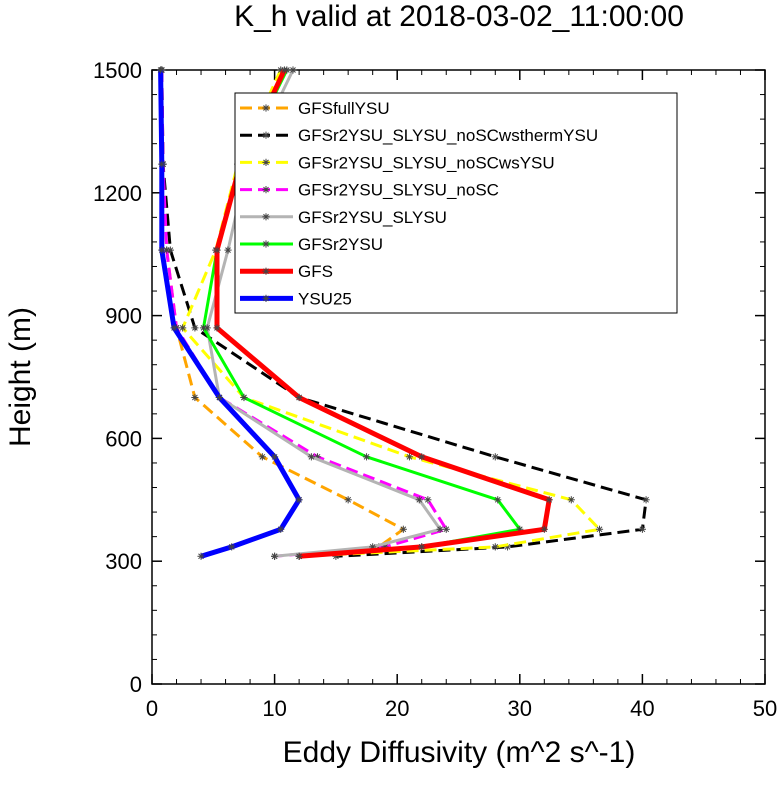 The width and height of the screenshot is (781, 796). What do you see at coordinates (340, 244) in the screenshot?
I see `legend-label: GFSr2YSU` at bounding box center [340, 244].